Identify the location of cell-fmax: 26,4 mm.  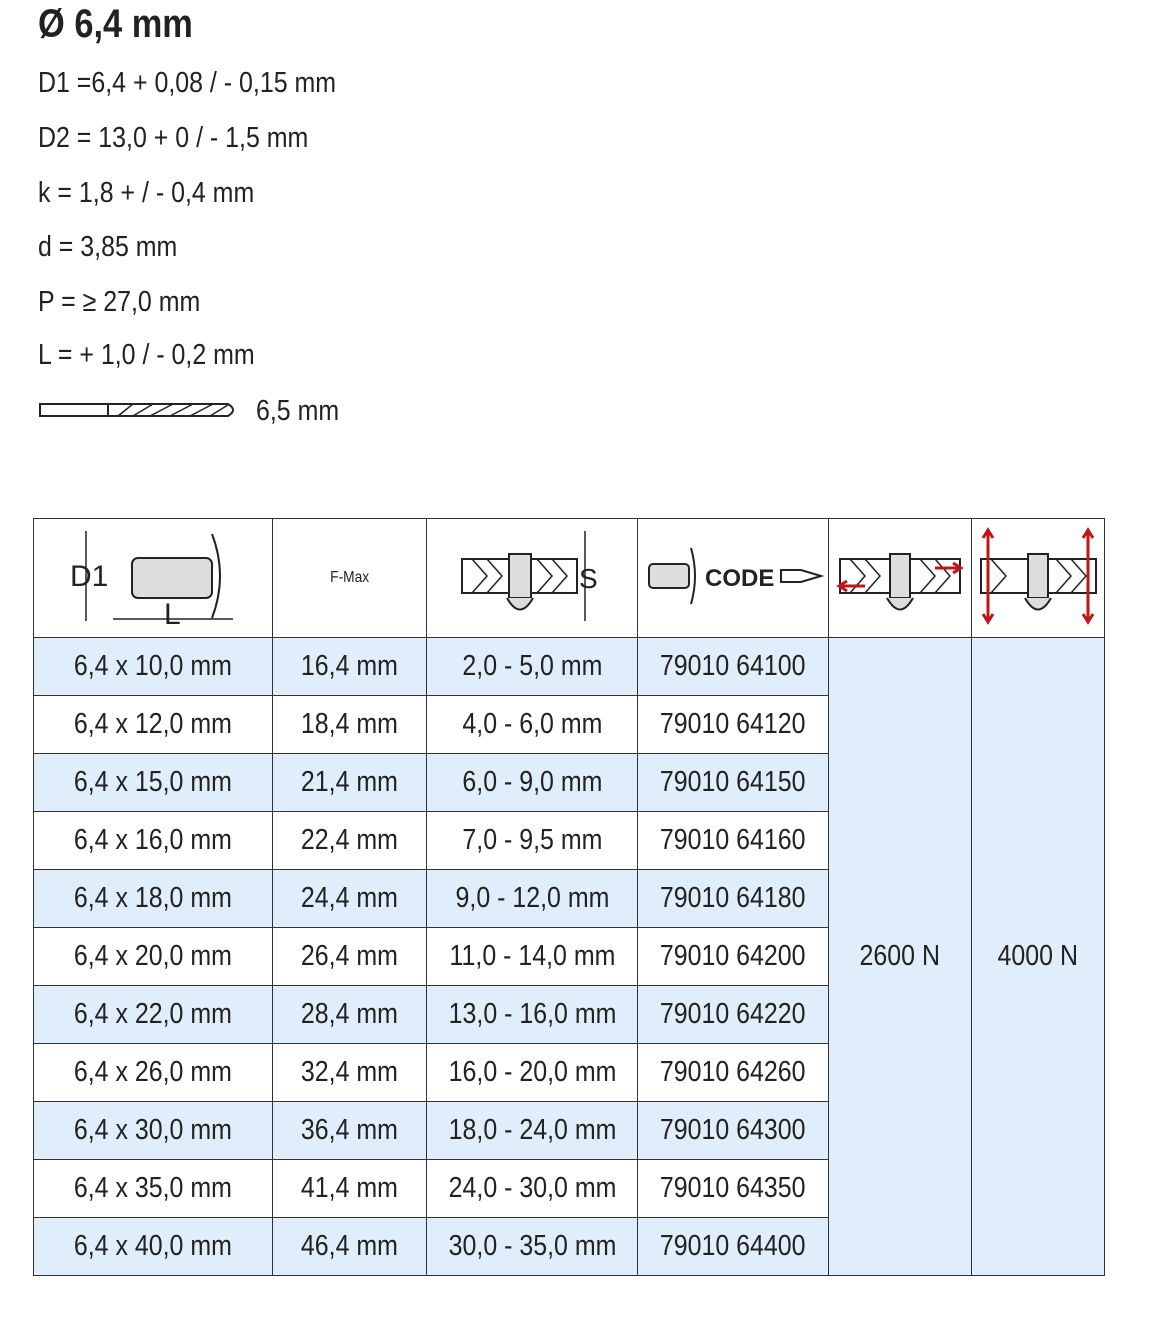
(349, 956).